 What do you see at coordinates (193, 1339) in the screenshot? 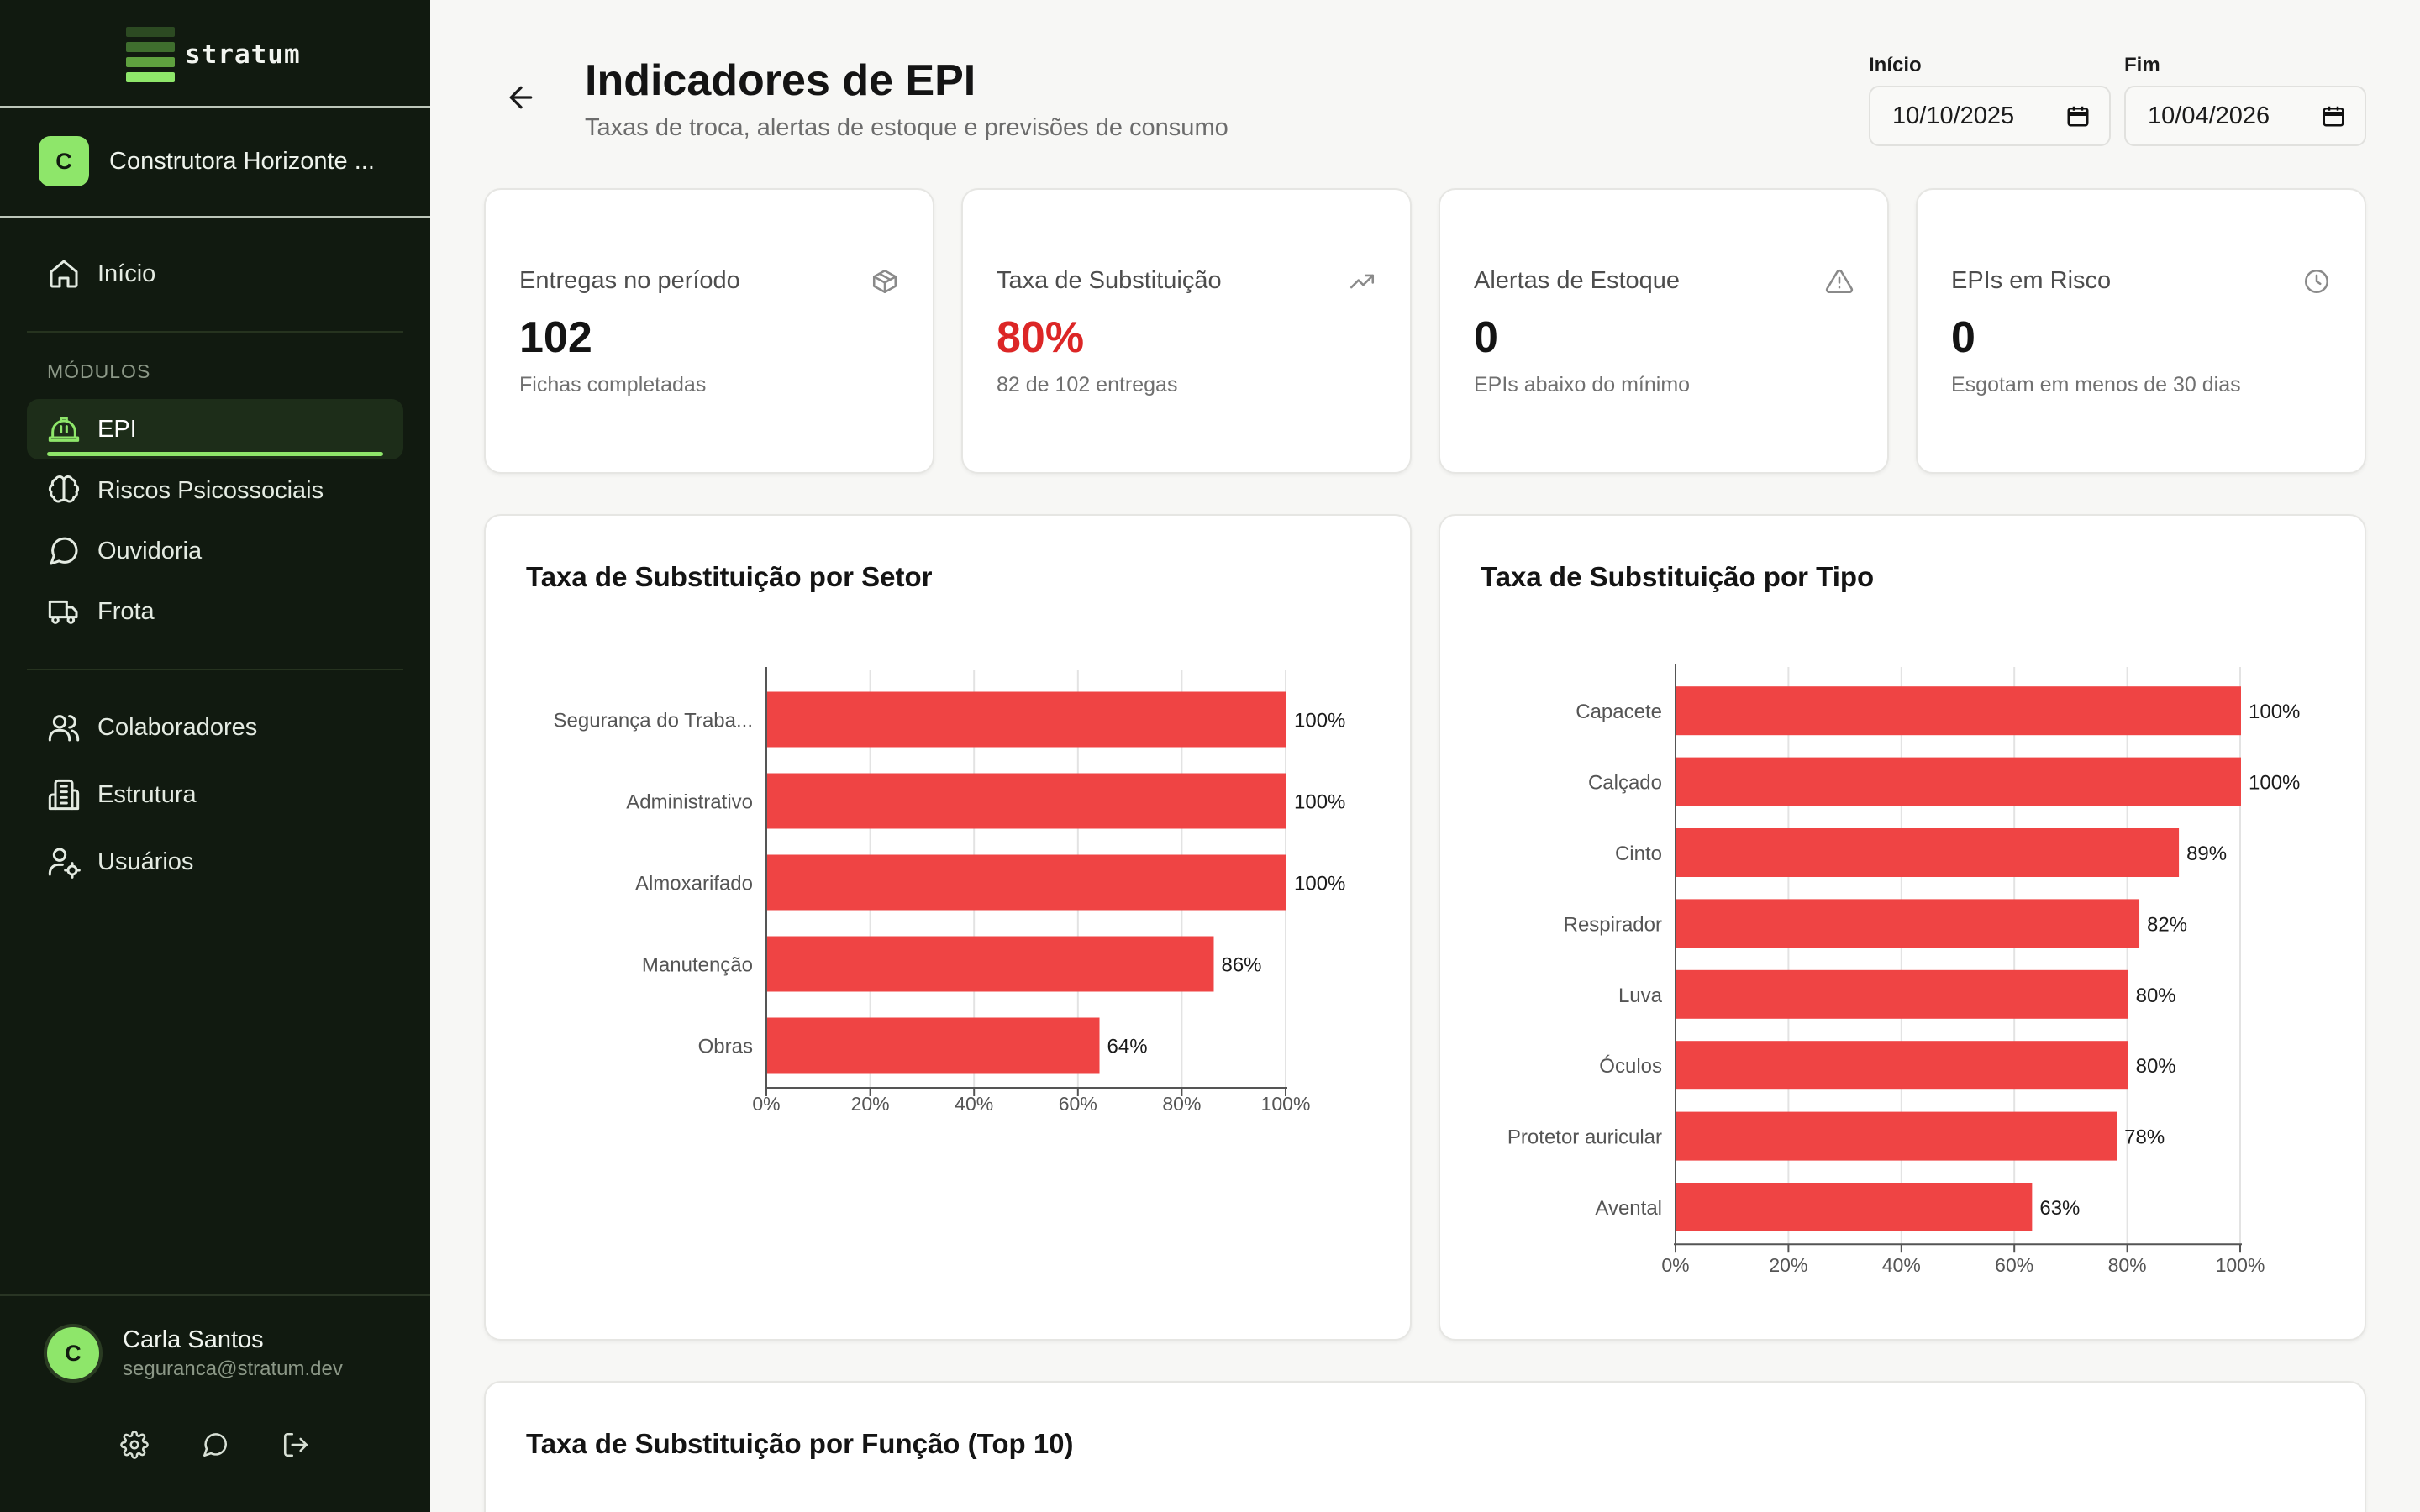
I see `user-name: Carla Santos` at bounding box center [193, 1339].